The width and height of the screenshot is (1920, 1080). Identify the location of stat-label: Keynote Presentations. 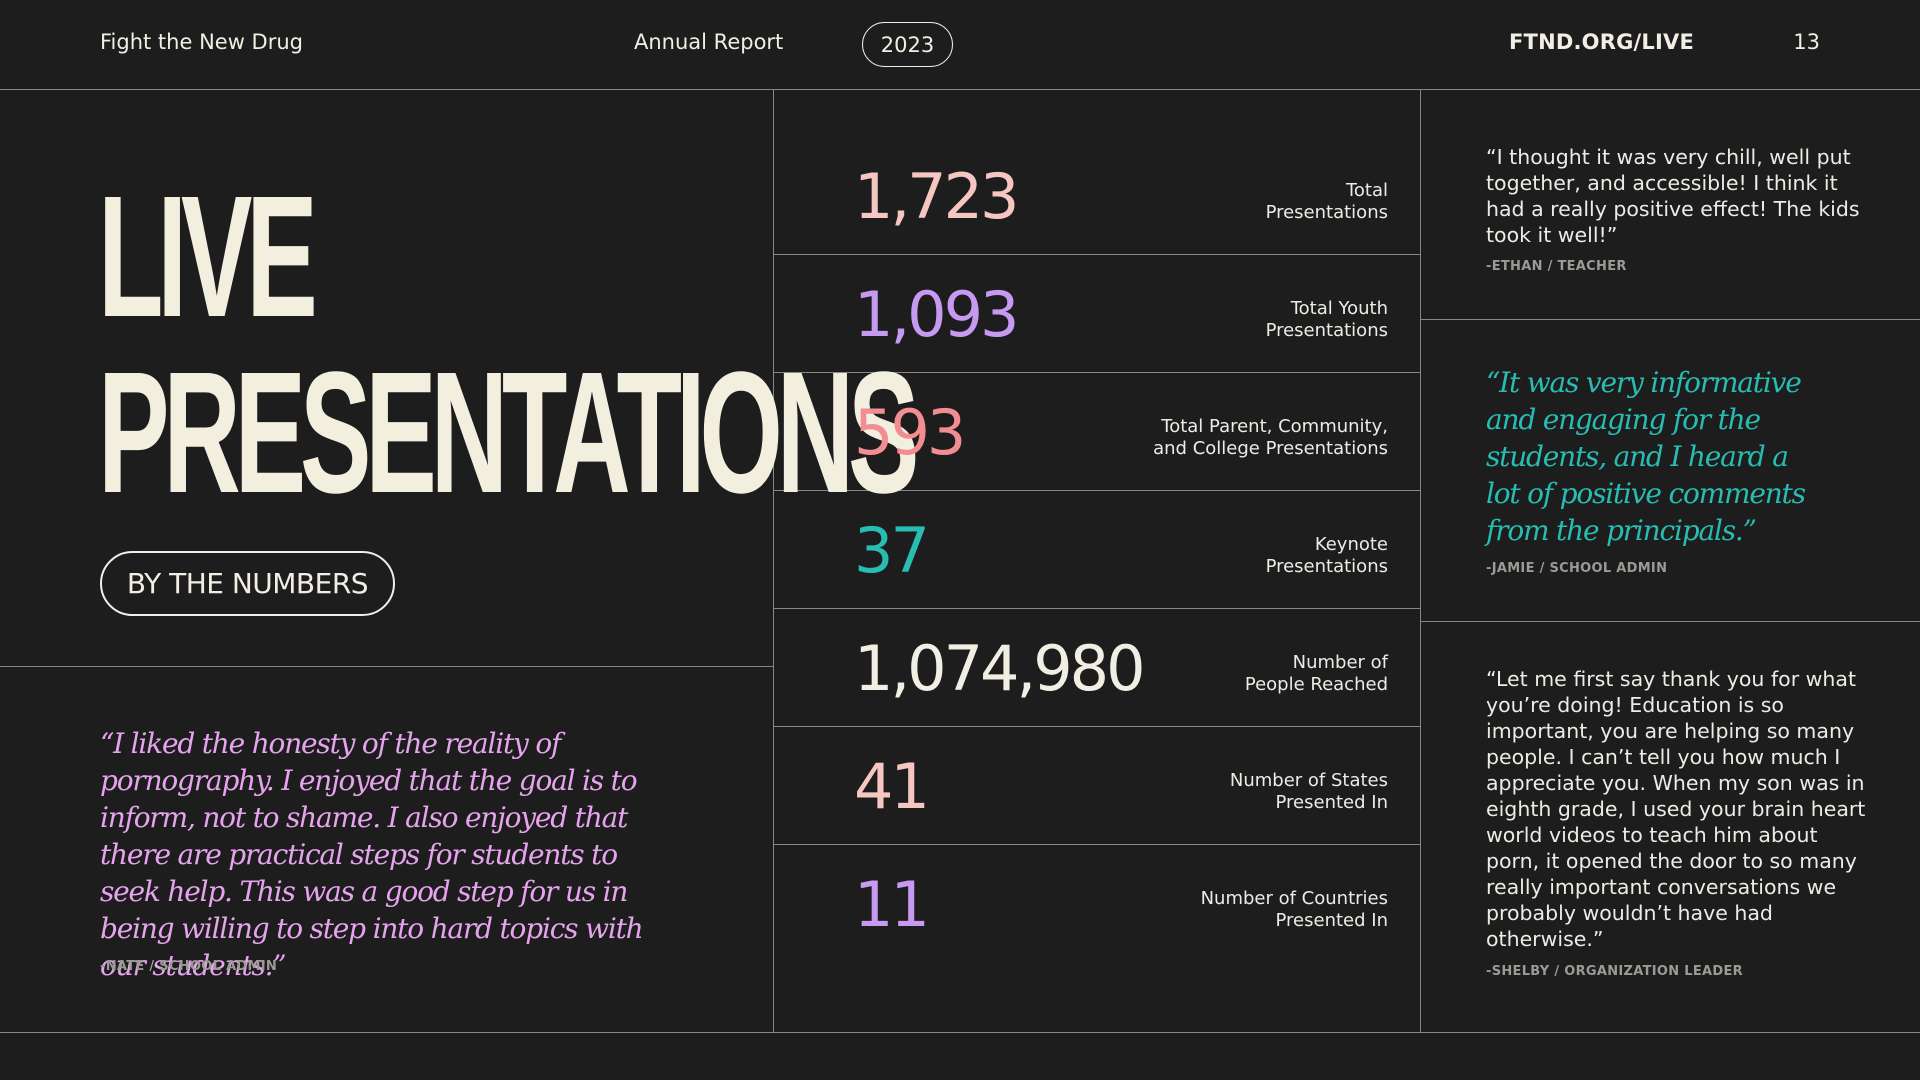
(1326, 555).